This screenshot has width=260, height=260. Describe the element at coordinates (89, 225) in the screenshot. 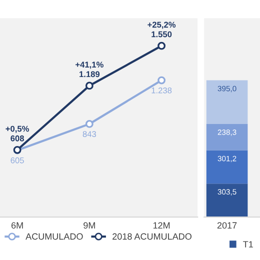

I see `x-tick-label: 9M` at that location.